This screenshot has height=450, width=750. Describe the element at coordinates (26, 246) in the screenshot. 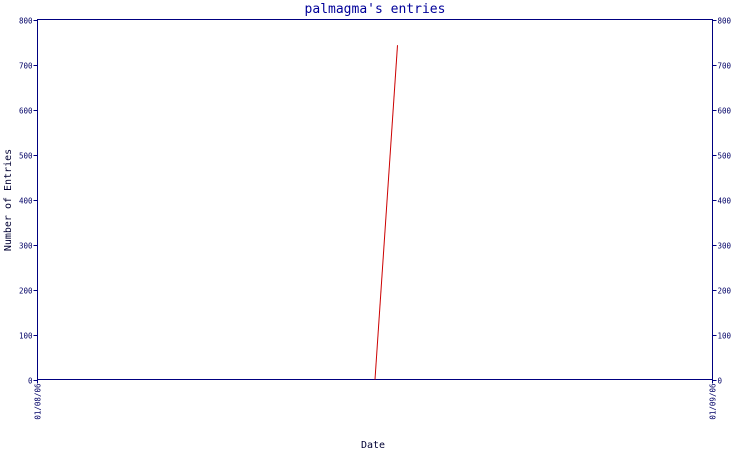

I see `y-tick-label-left: 300` at that location.